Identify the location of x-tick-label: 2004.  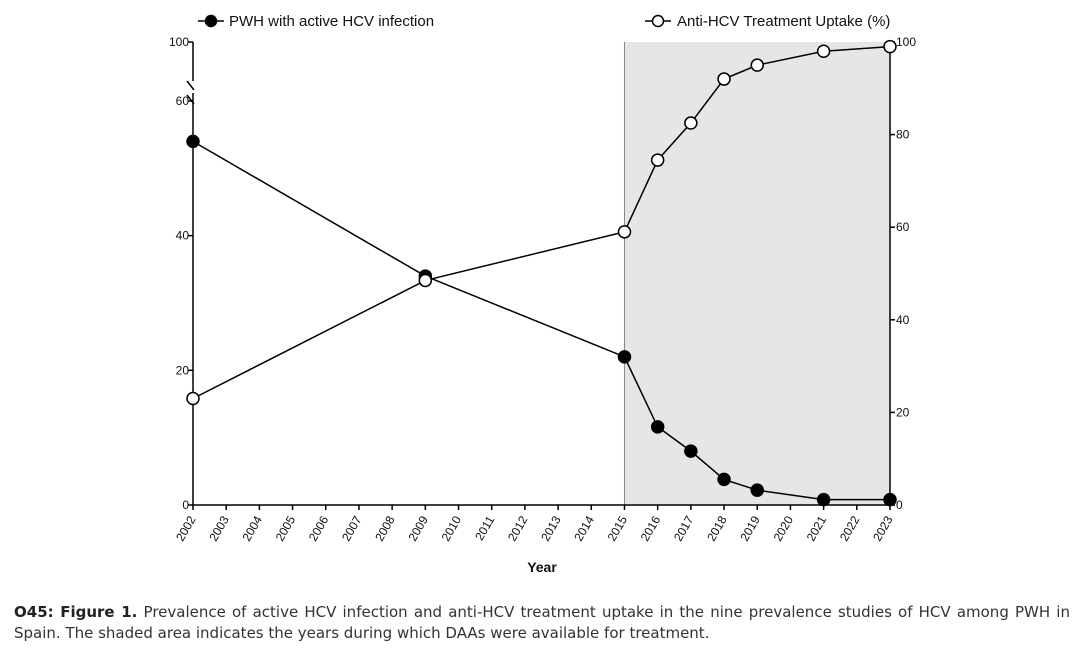
(253, 528).